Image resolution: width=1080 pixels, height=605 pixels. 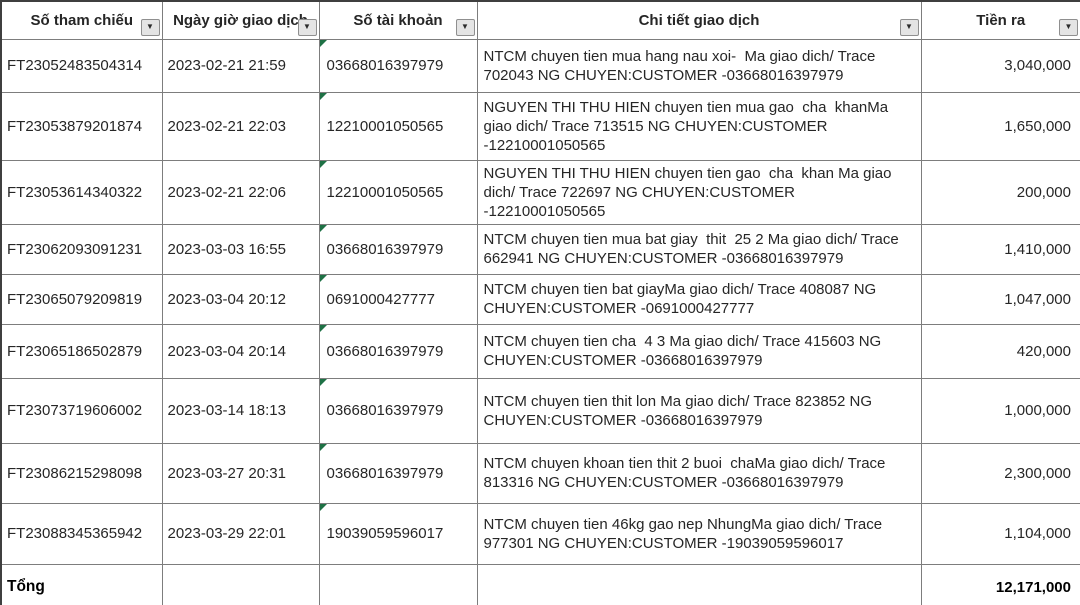 I want to click on amount-cell: 1,650,000, so click(x=1000, y=126).